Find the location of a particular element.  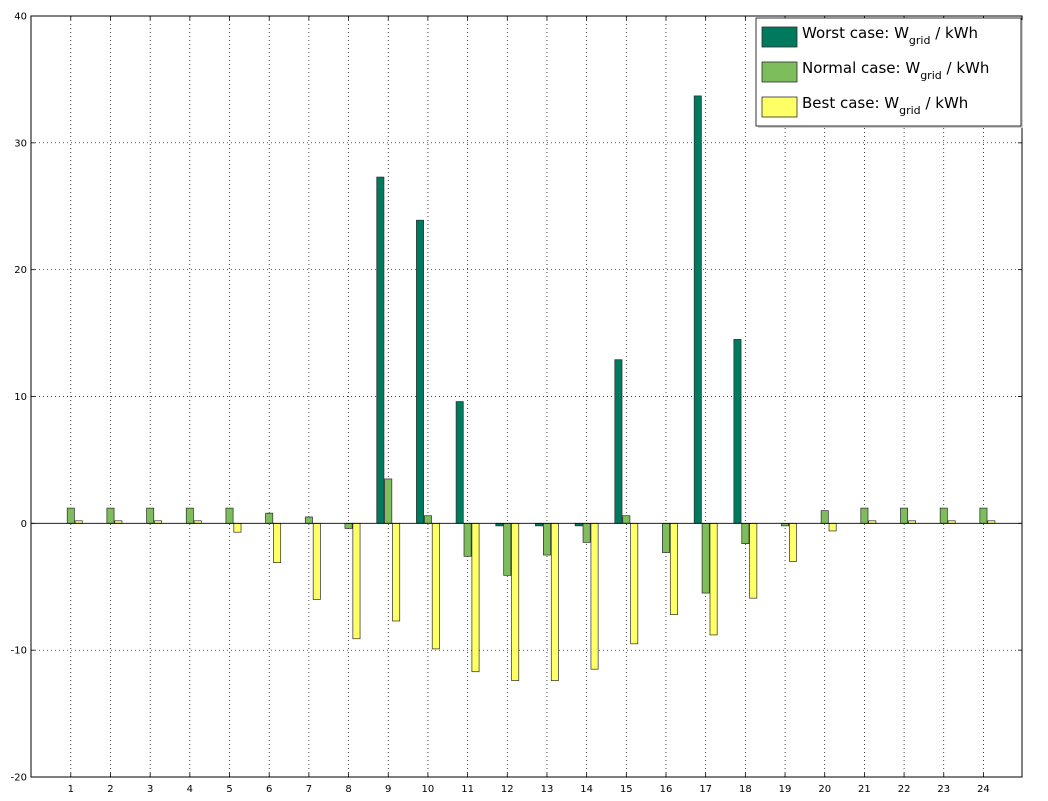

x-tick-label: 11 is located at coordinates (467, 789).